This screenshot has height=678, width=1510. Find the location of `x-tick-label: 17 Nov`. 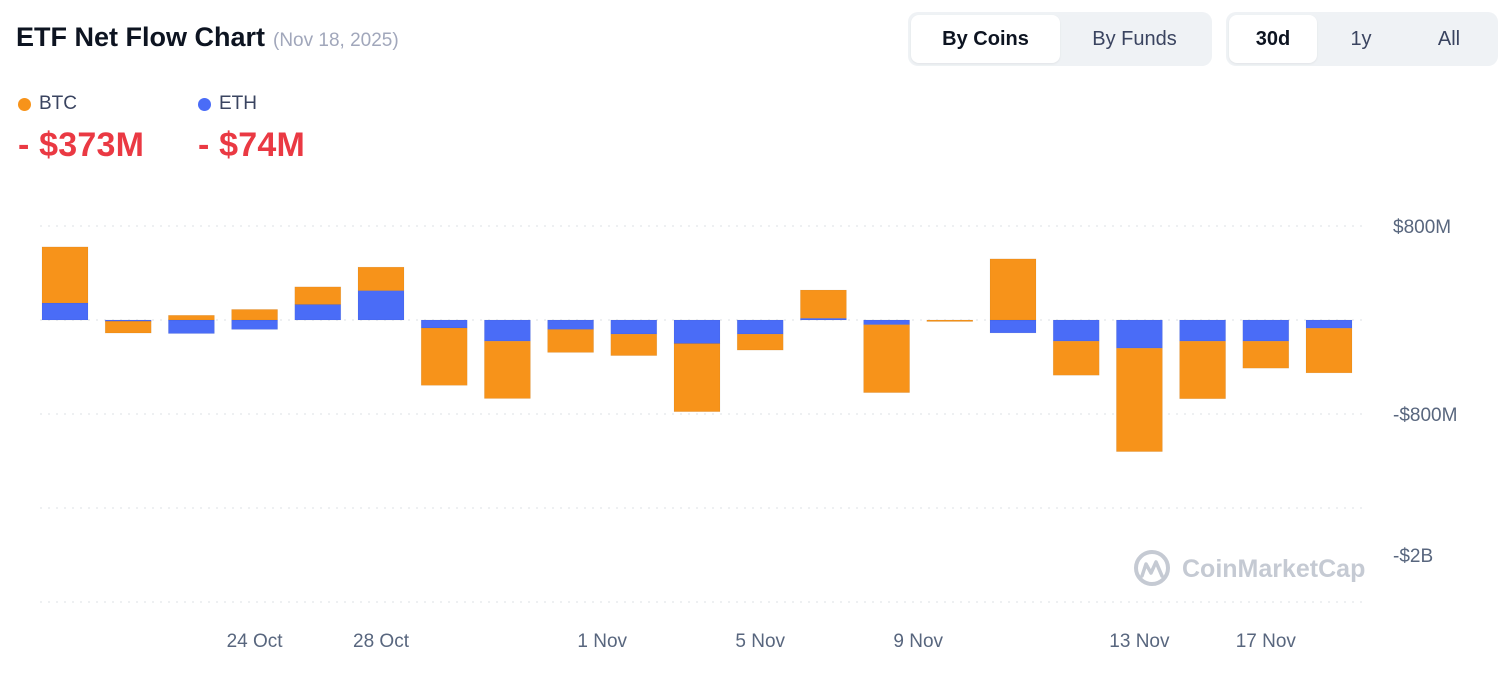

x-tick-label: 17 Nov is located at coordinates (1266, 641).